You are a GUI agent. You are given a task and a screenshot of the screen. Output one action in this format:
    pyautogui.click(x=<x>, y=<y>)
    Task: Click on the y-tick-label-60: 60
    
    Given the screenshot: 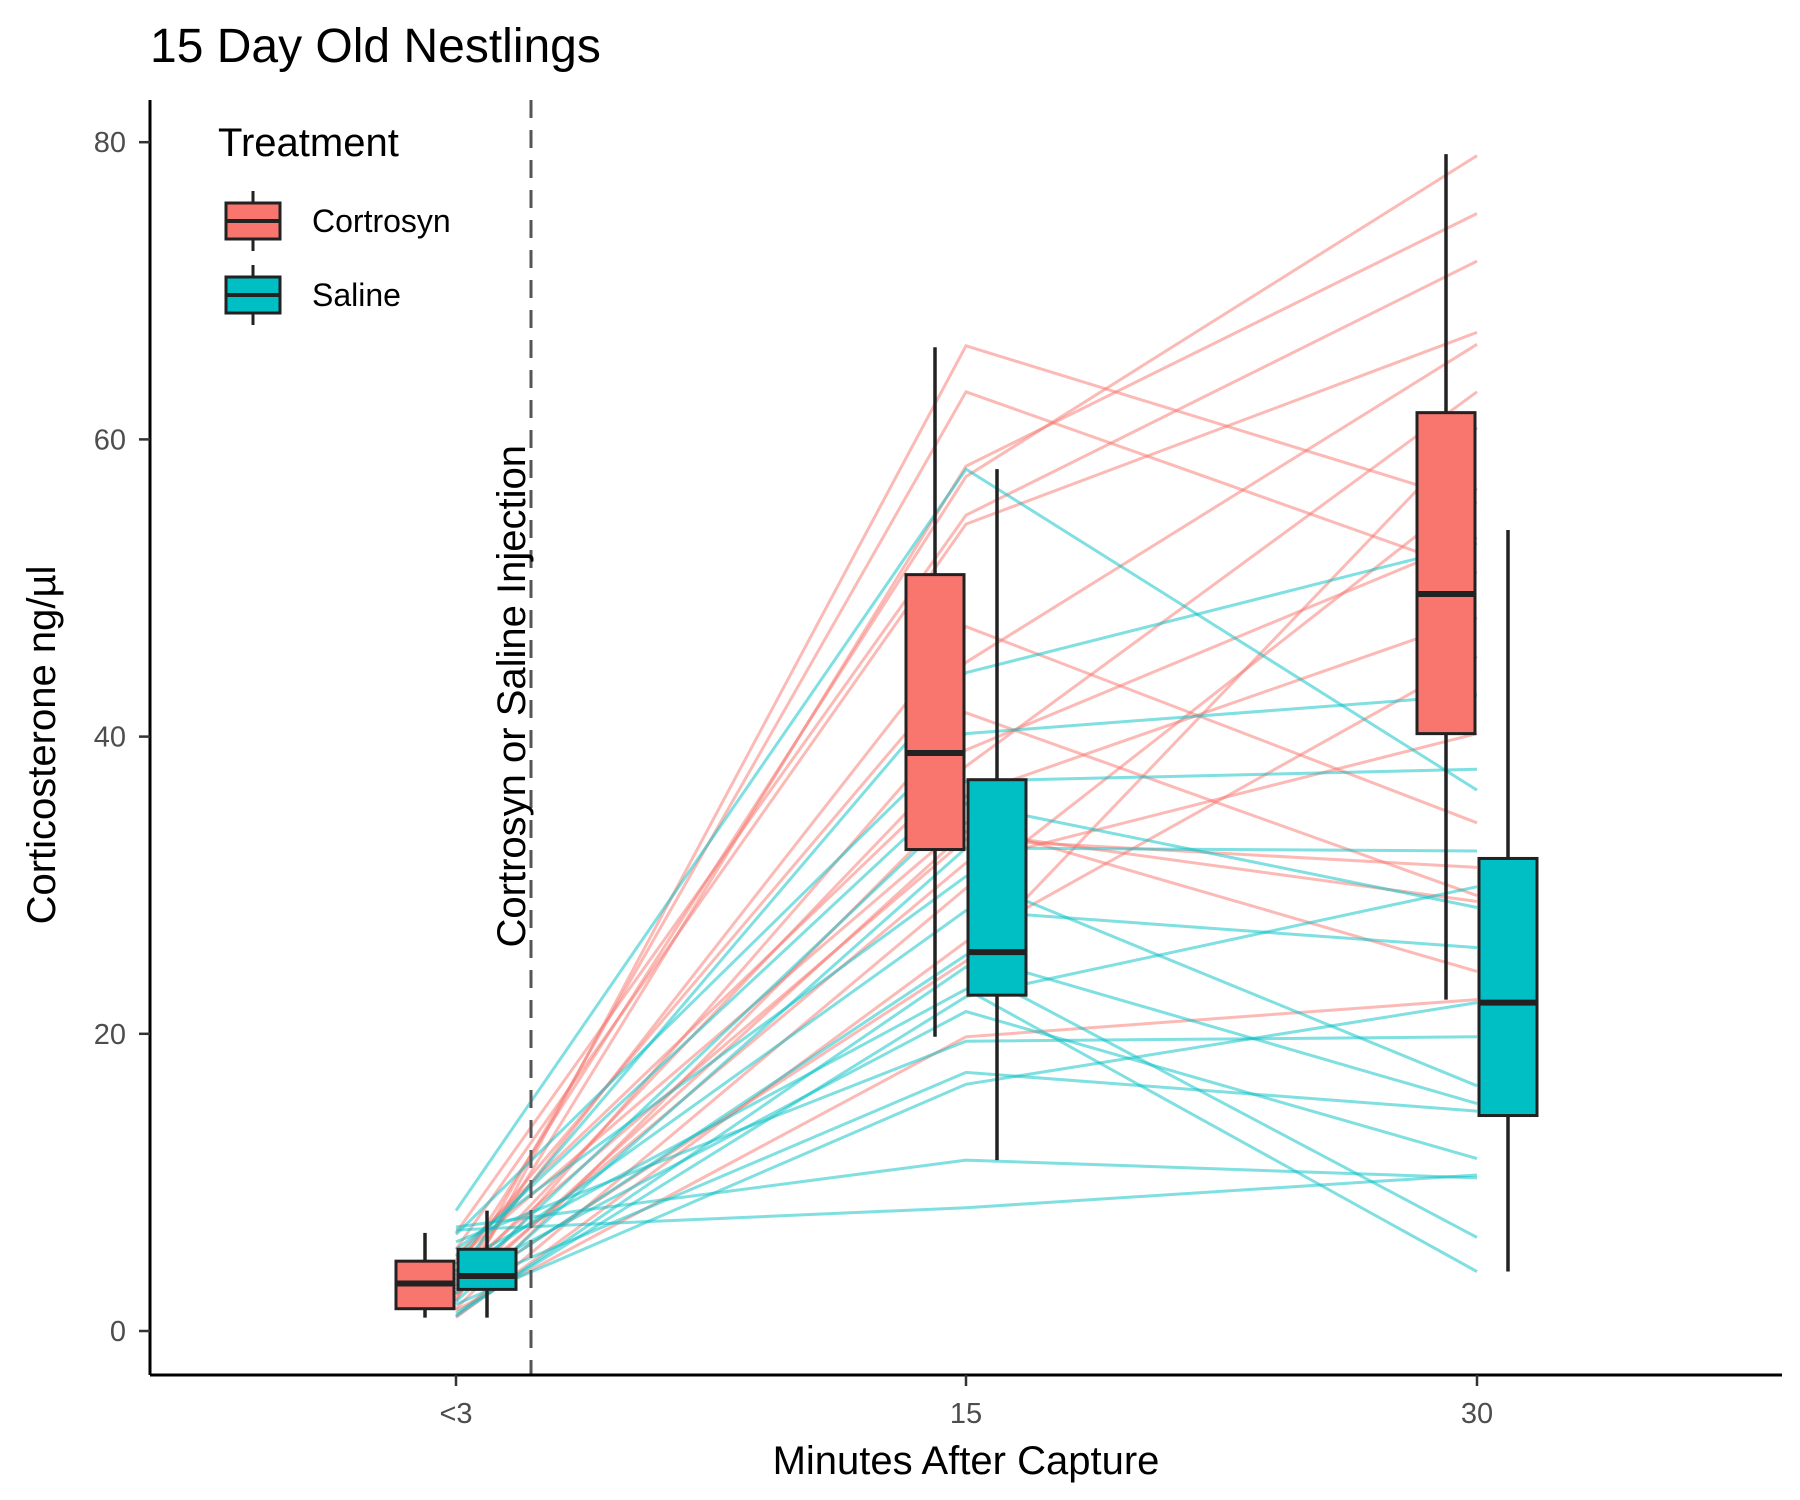 What is the action you would take?
    pyautogui.click(x=110, y=440)
    